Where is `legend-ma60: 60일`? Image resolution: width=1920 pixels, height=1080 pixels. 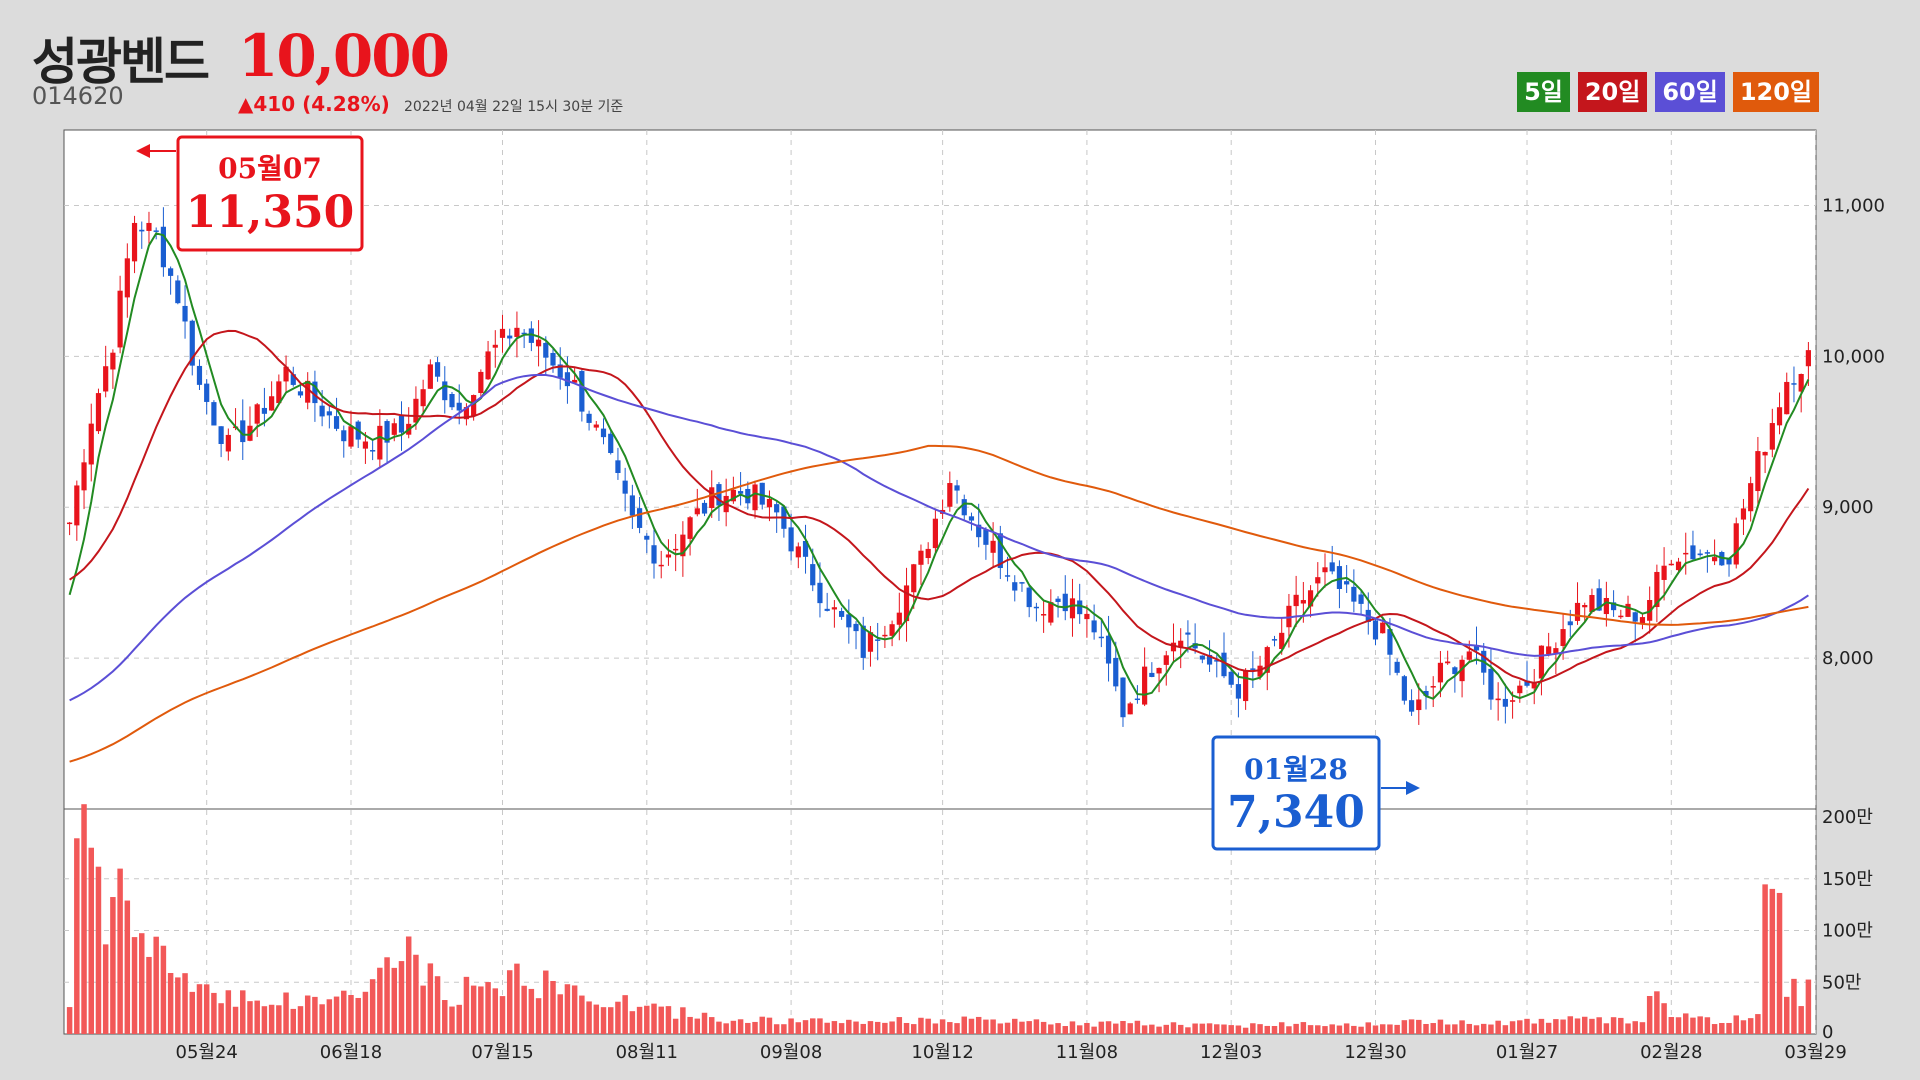
legend-ma60: 60일 is located at coordinates (1690, 92).